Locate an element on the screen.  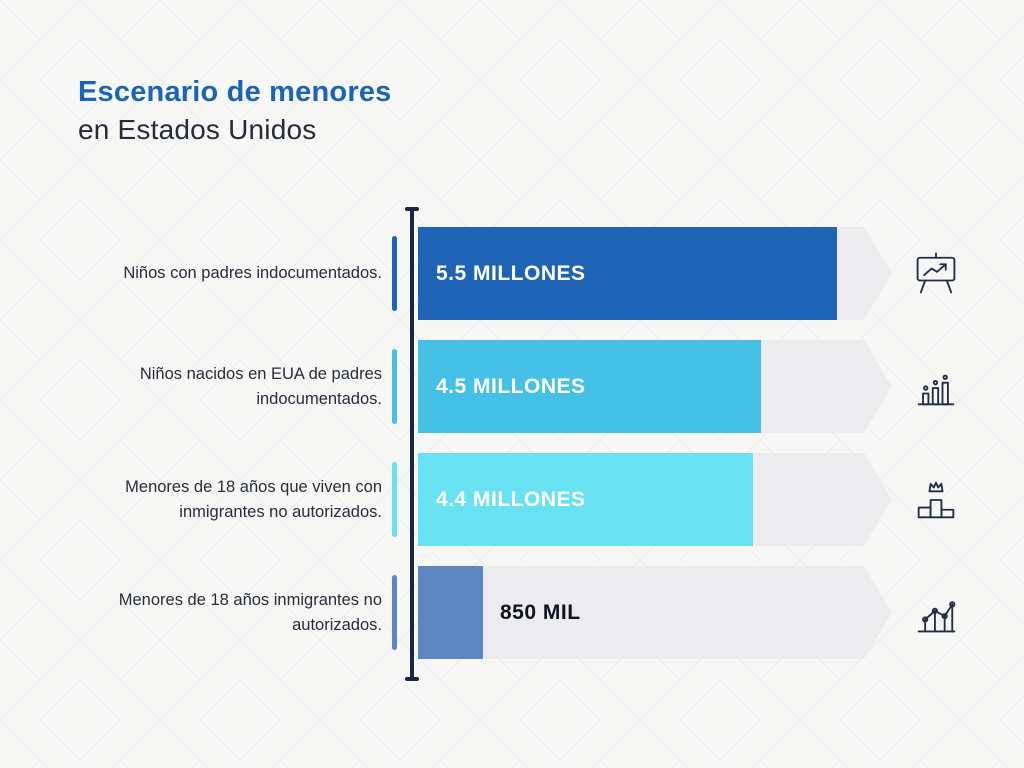
bar-value: 850 MIL is located at coordinates (540, 612).